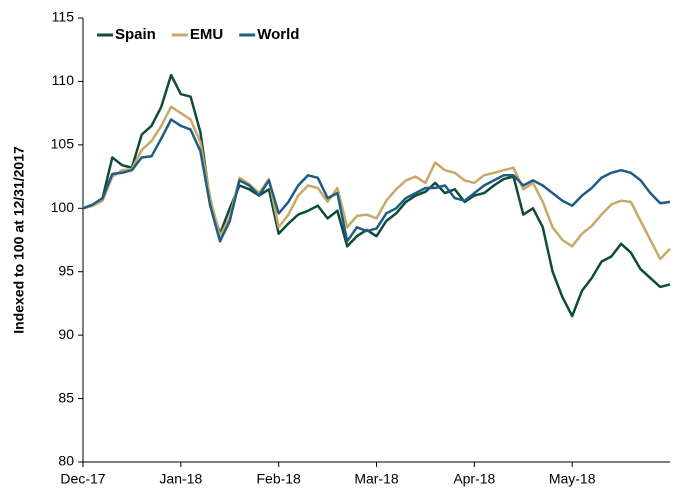 This screenshot has width=678, height=493. Describe the element at coordinates (278, 479) in the screenshot. I see `x-tick-label: Feb-18` at that location.